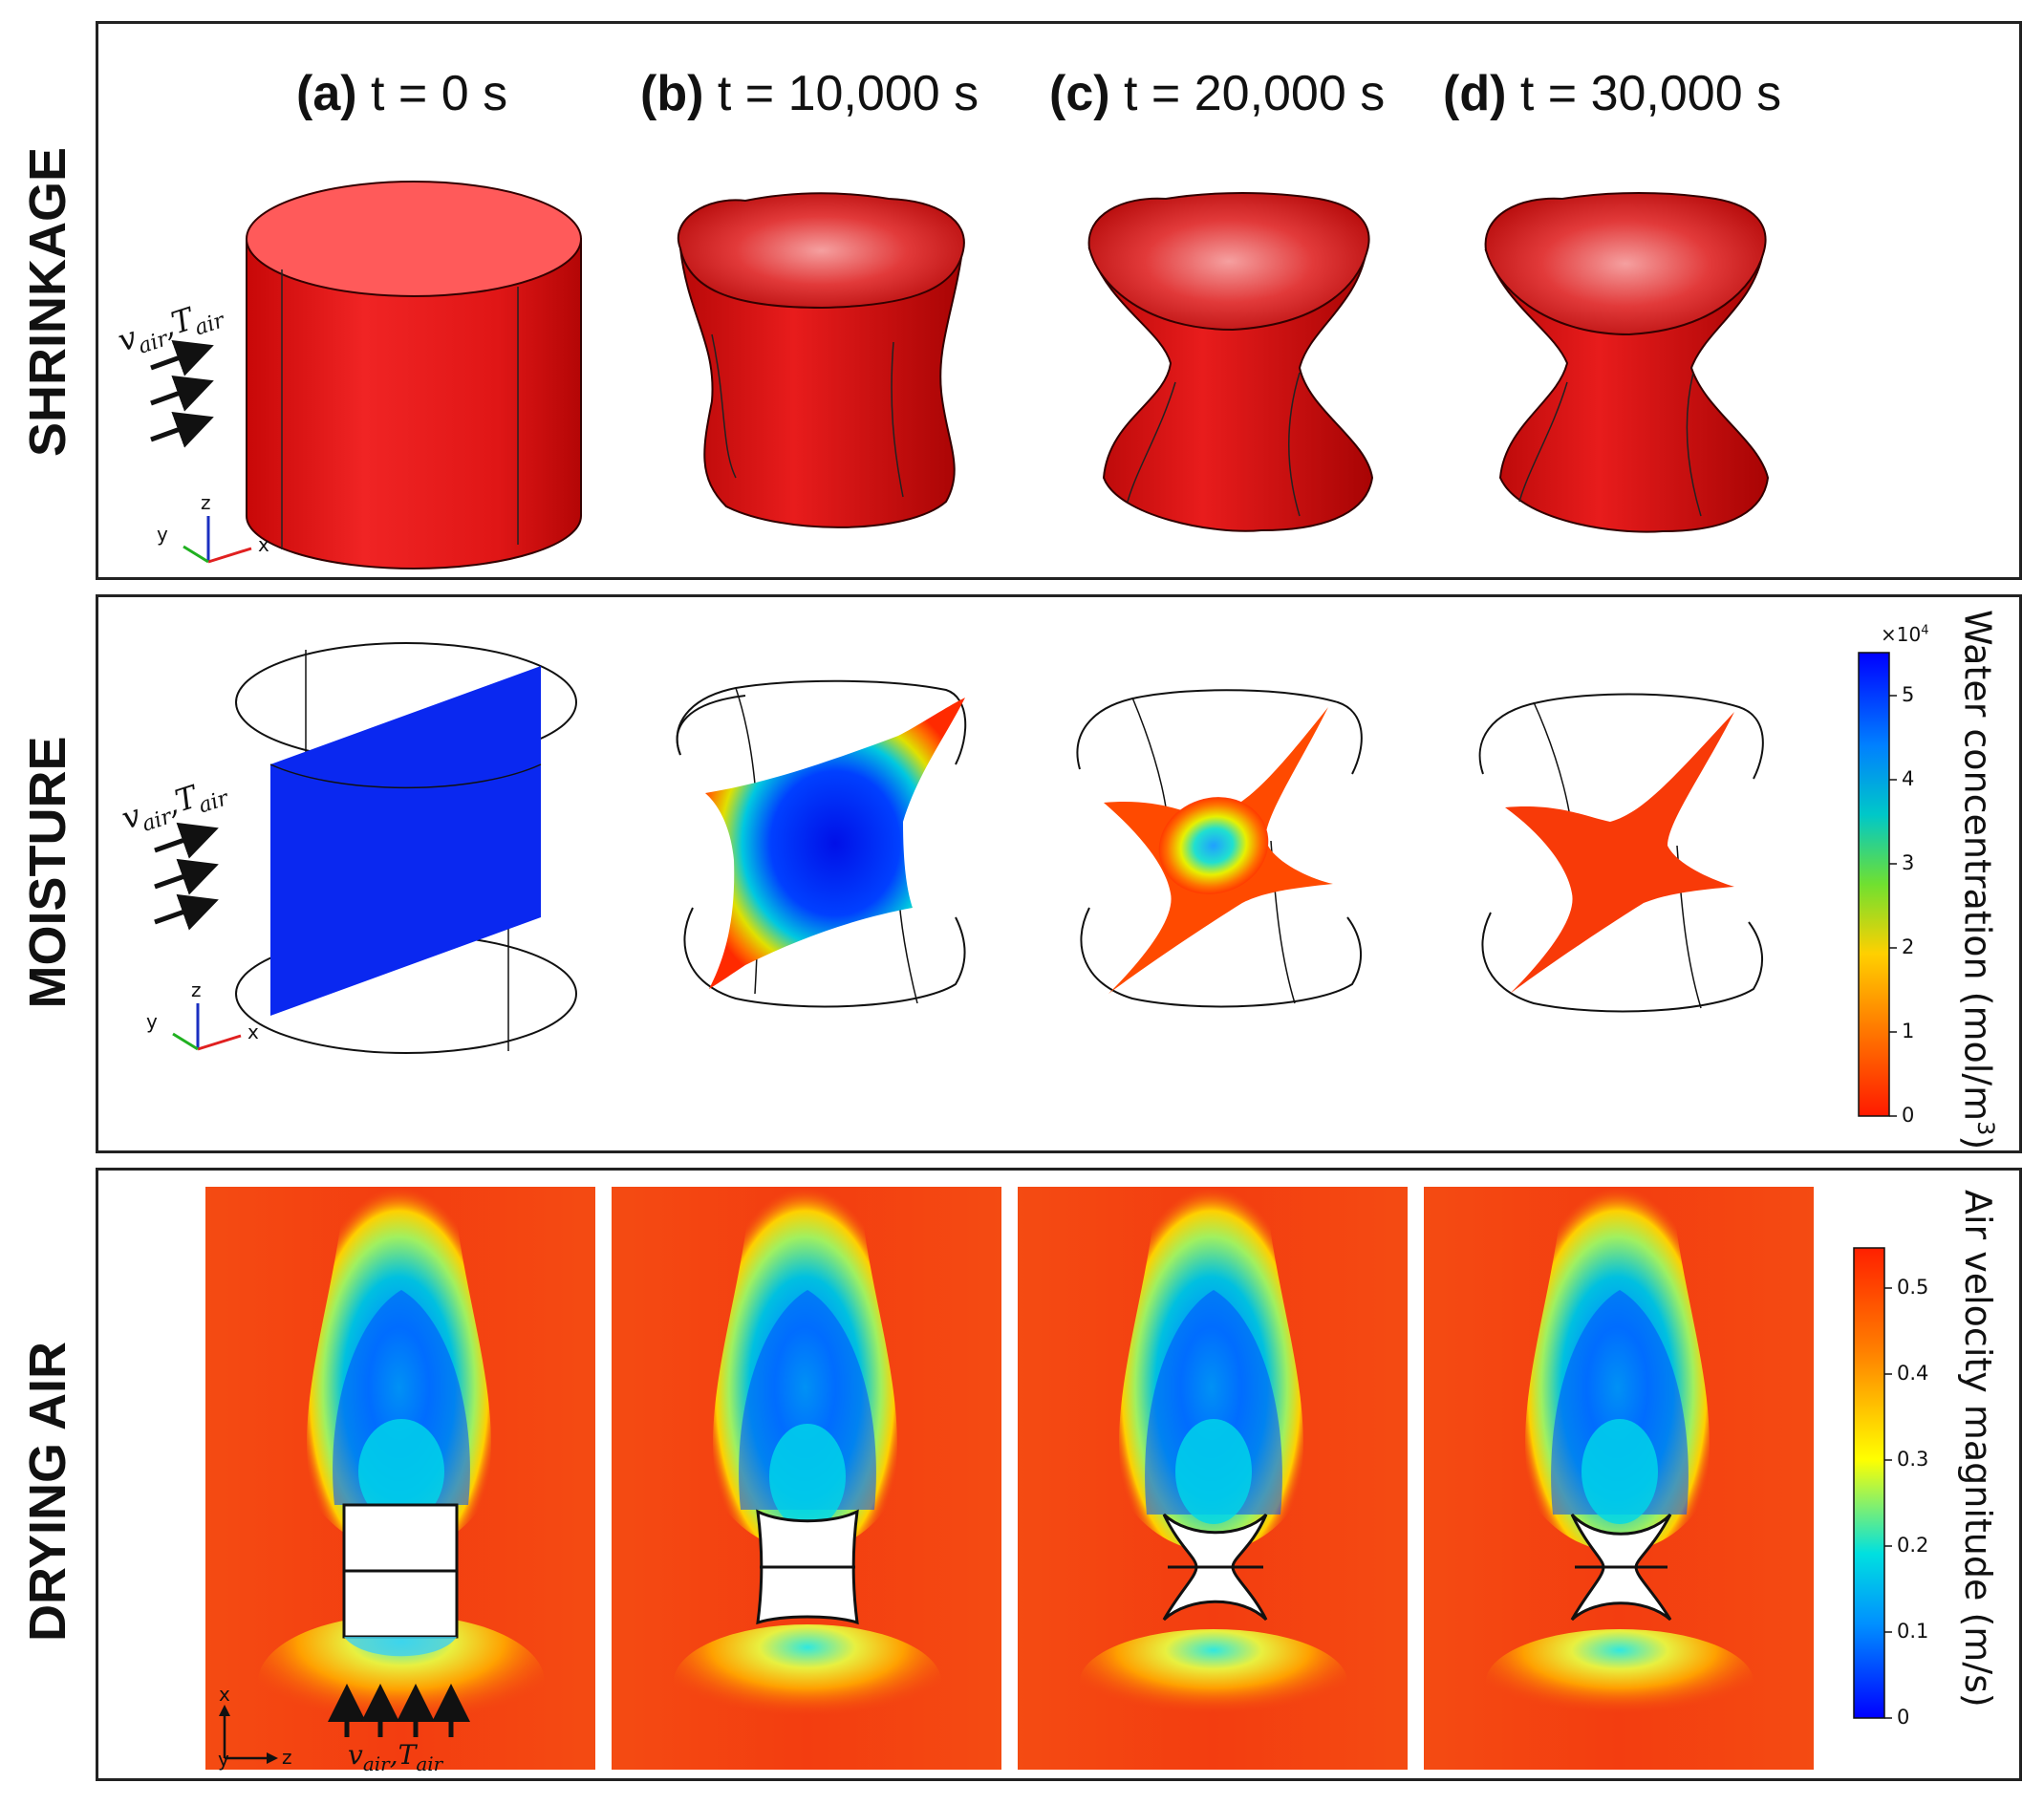  What do you see at coordinates (1213, 1478) in the screenshot?
I see `air-field-c` at bounding box center [1213, 1478].